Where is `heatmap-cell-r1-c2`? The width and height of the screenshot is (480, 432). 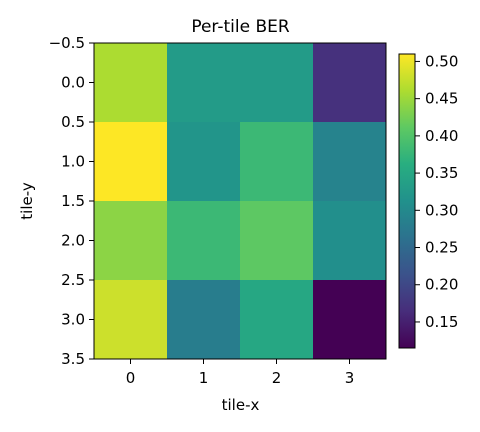
heatmap-cell-r1-c2 is located at coordinates (276, 161).